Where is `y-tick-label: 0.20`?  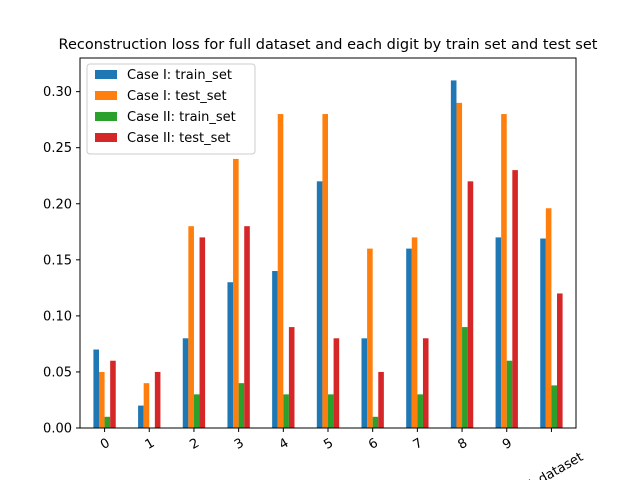
y-tick-label: 0.20 is located at coordinates (57, 204).